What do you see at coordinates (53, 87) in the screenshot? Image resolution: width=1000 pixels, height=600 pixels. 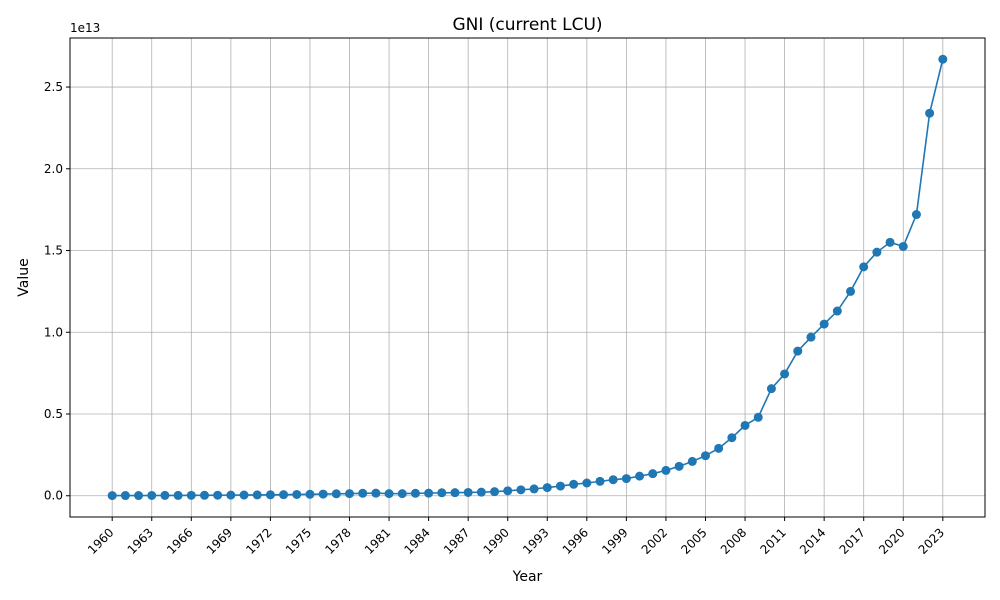 I see `y-tick-label: 2.5` at bounding box center [53, 87].